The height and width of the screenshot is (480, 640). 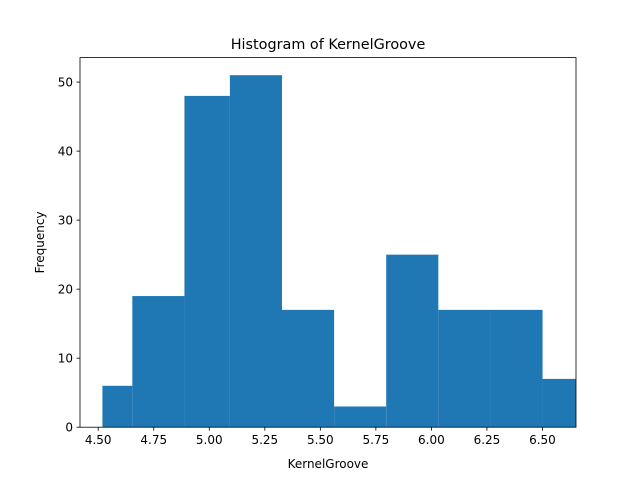 I want to click on x-tick-label-8: 6.50, so click(x=542, y=440).